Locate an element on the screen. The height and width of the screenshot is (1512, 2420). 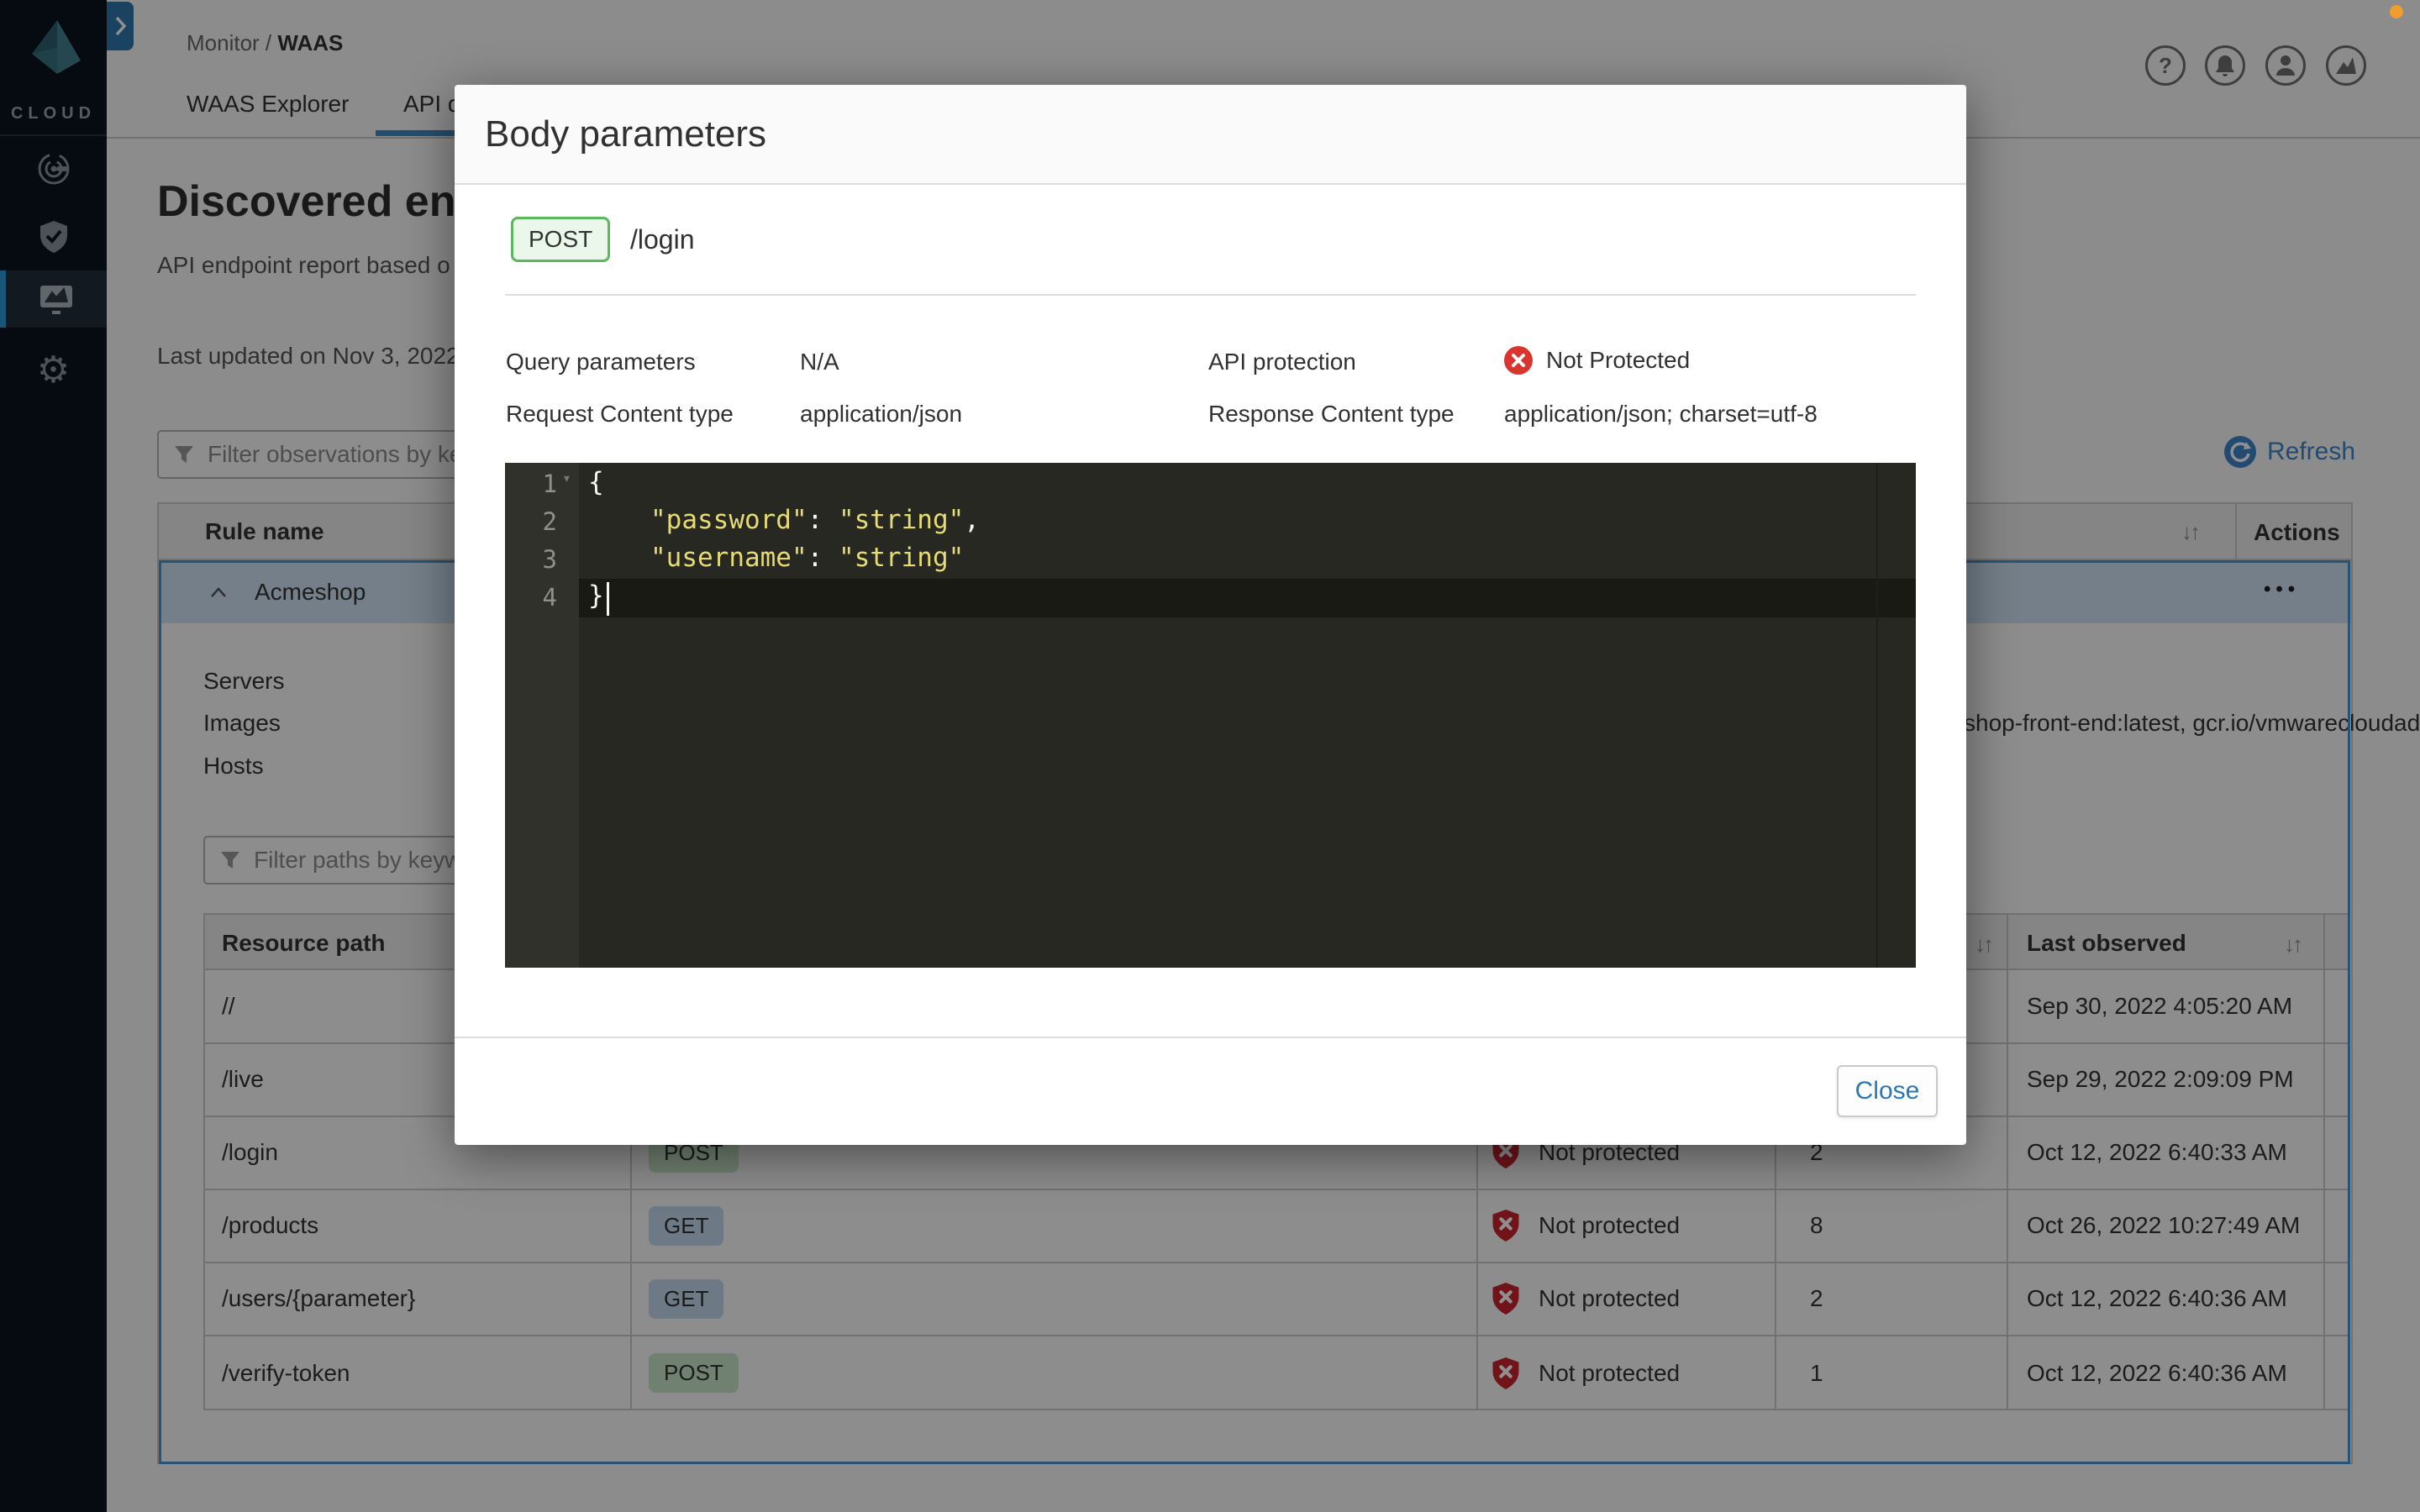
sidebar-item-radar is located at coordinates (53, 168).